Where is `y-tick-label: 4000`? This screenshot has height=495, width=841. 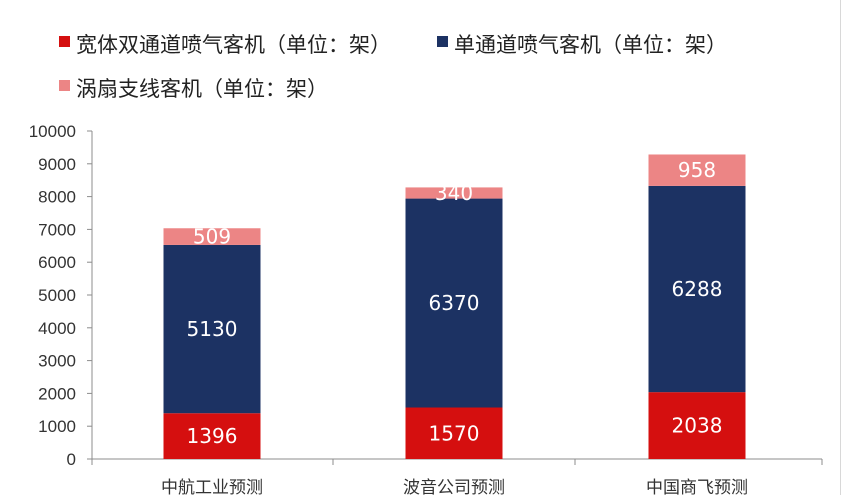 y-tick-label: 4000 is located at coordinates (57, 328).